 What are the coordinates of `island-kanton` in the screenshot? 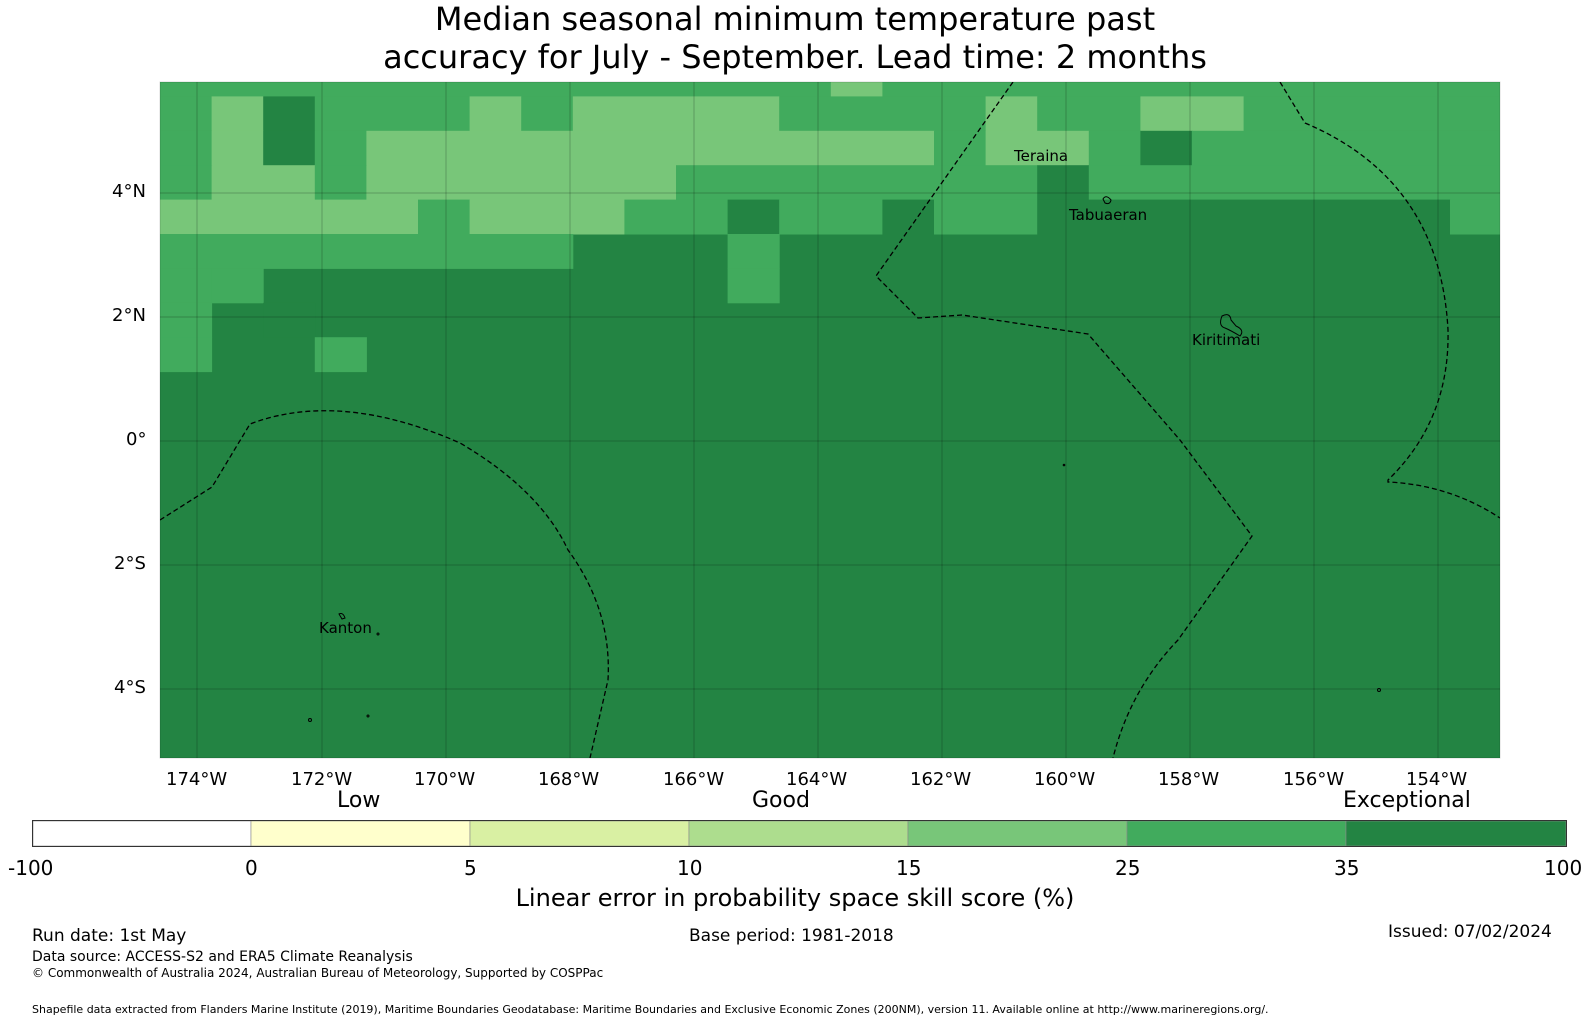 It's located at (342, 616).